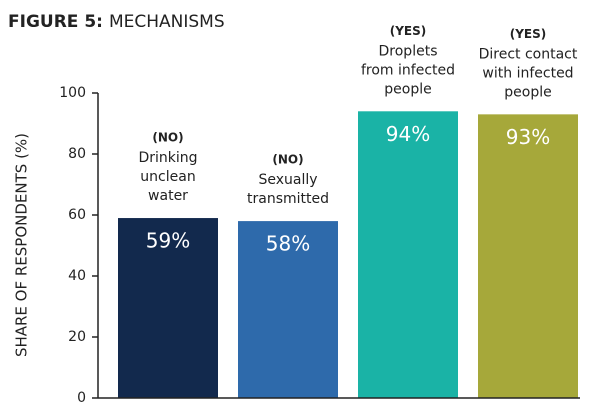 This screenshot has width=589, height=404. I want to click on value-label: 58%, so click(288, 244).